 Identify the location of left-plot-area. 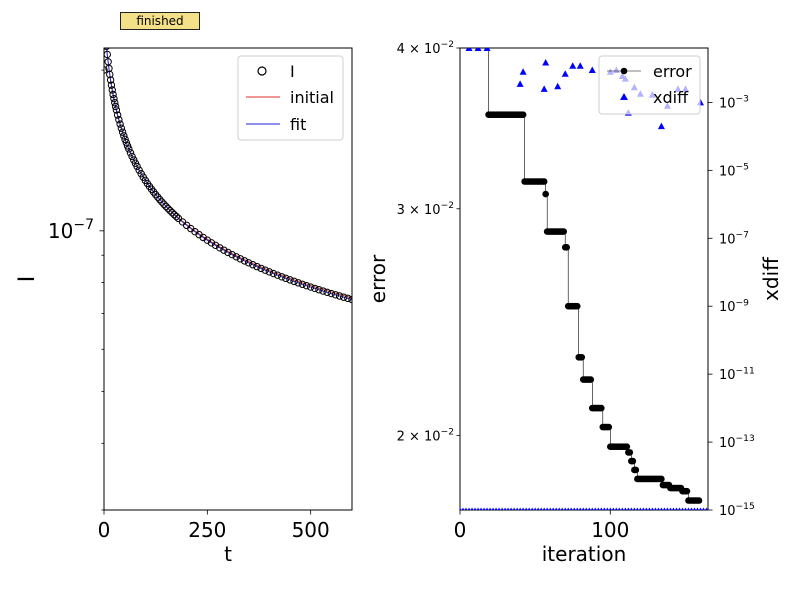
(227, 163).